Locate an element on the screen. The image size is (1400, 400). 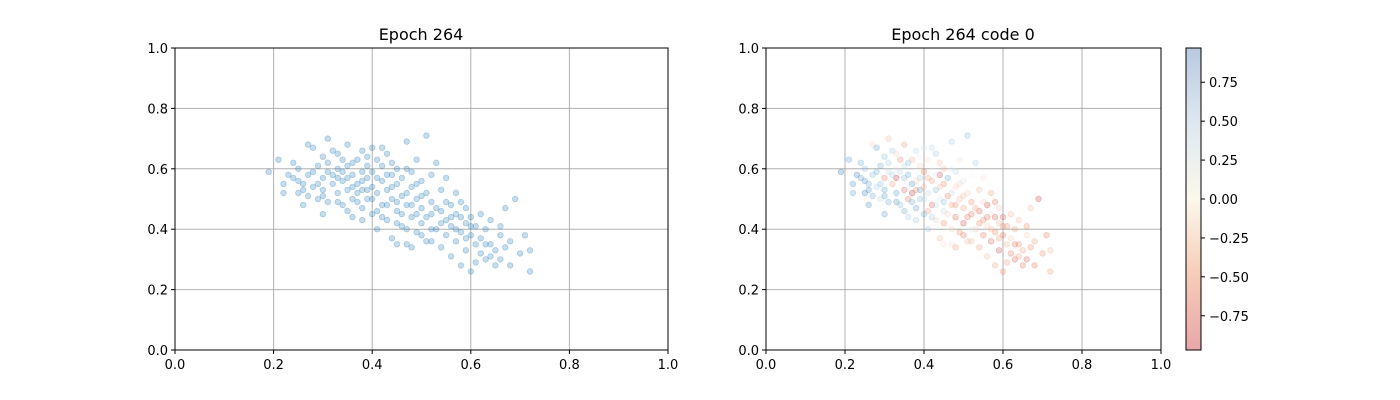
y-tick-label: 0.4 is located at coordinates (748, 230).